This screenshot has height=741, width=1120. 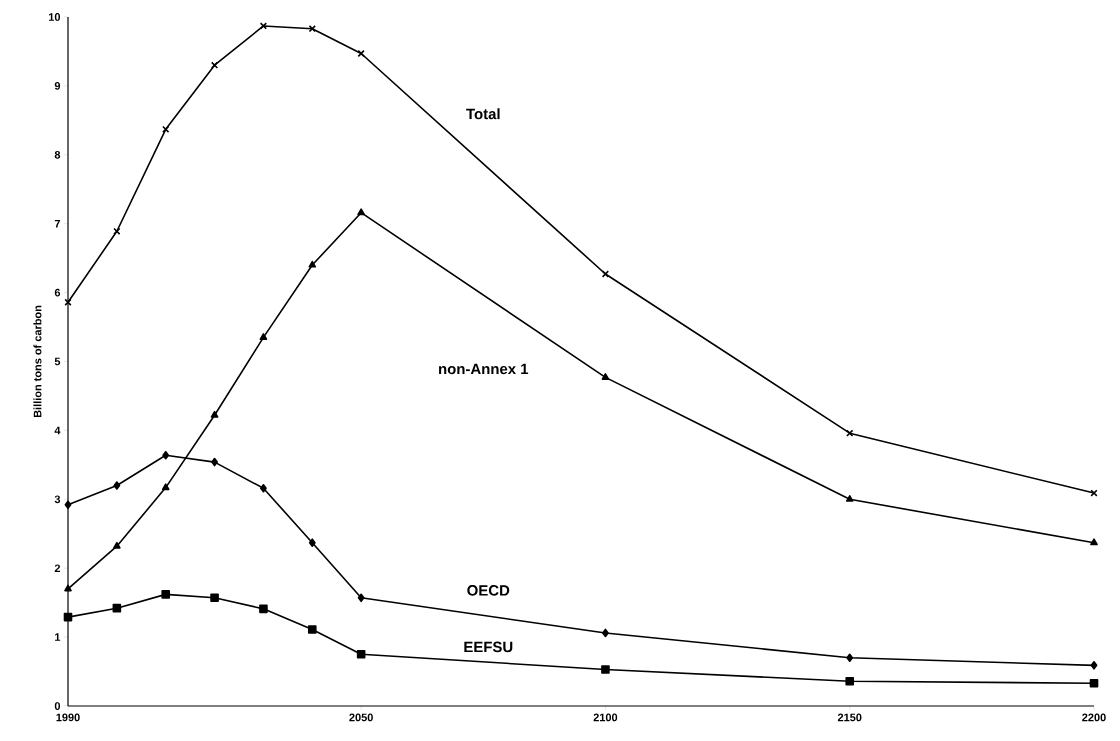 I want to click on y-tick-label: 3, so click(x=57, y=499).